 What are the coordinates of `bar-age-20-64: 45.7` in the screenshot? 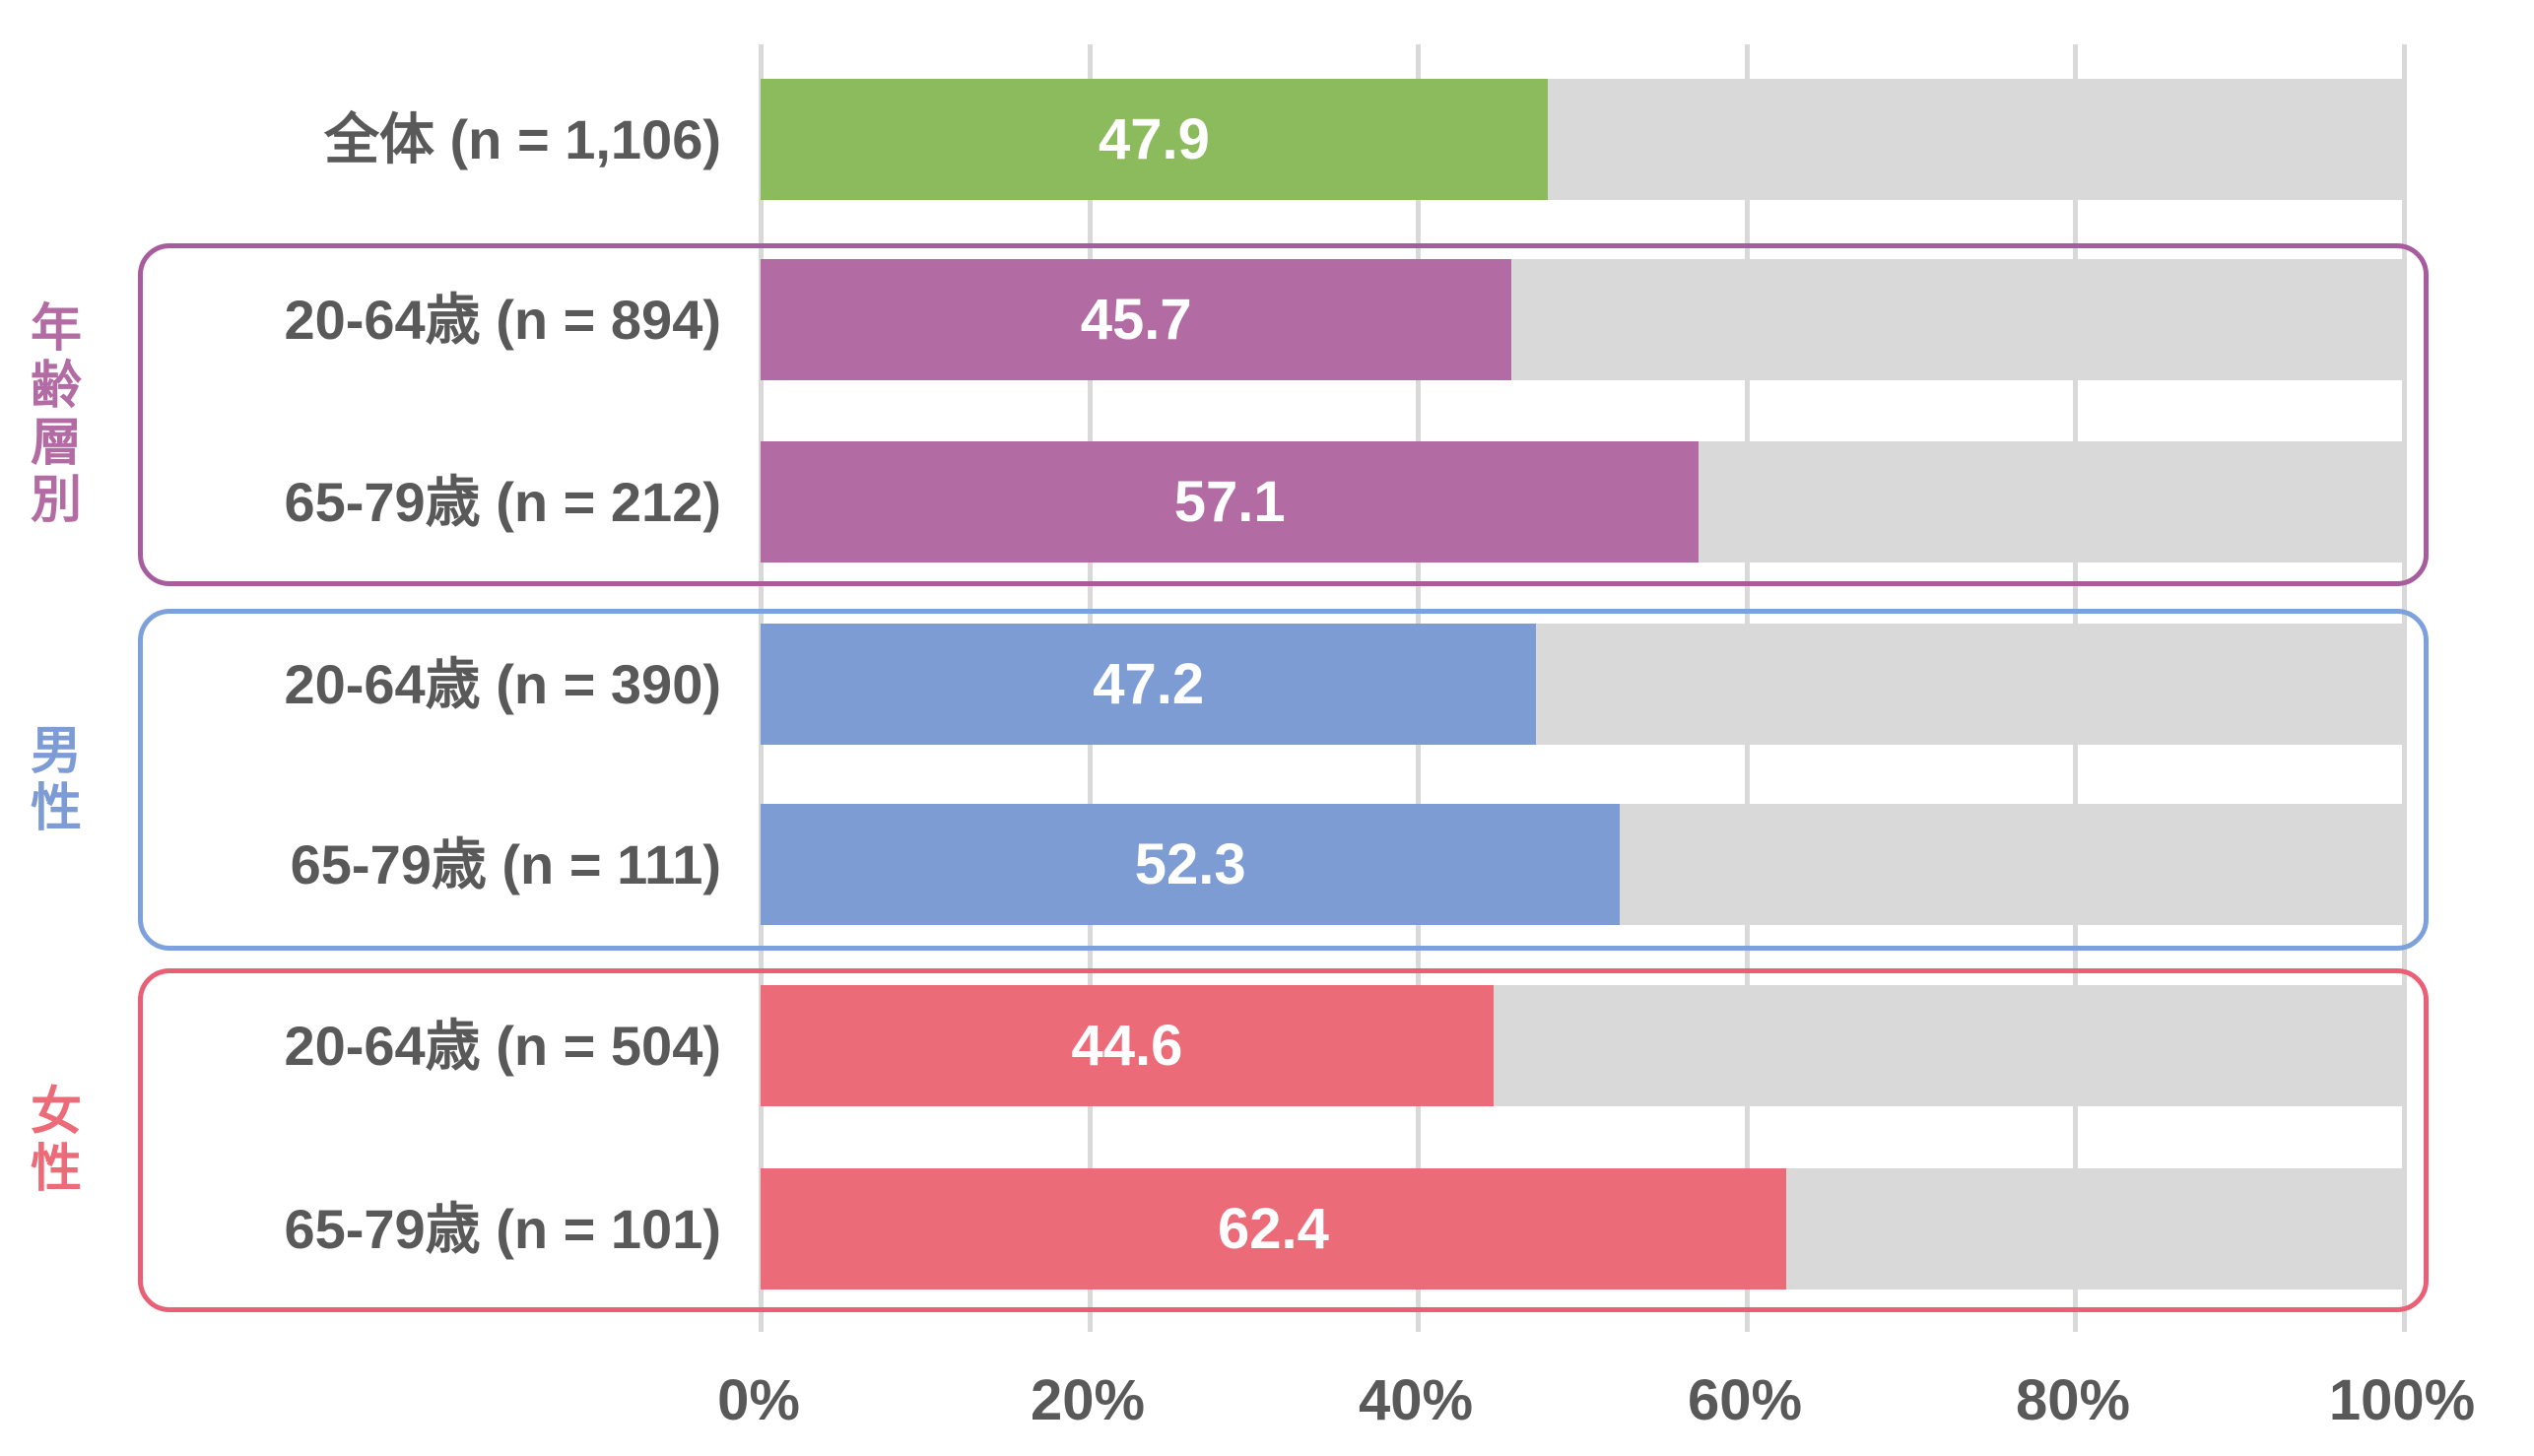 It's located at (1136, 319).